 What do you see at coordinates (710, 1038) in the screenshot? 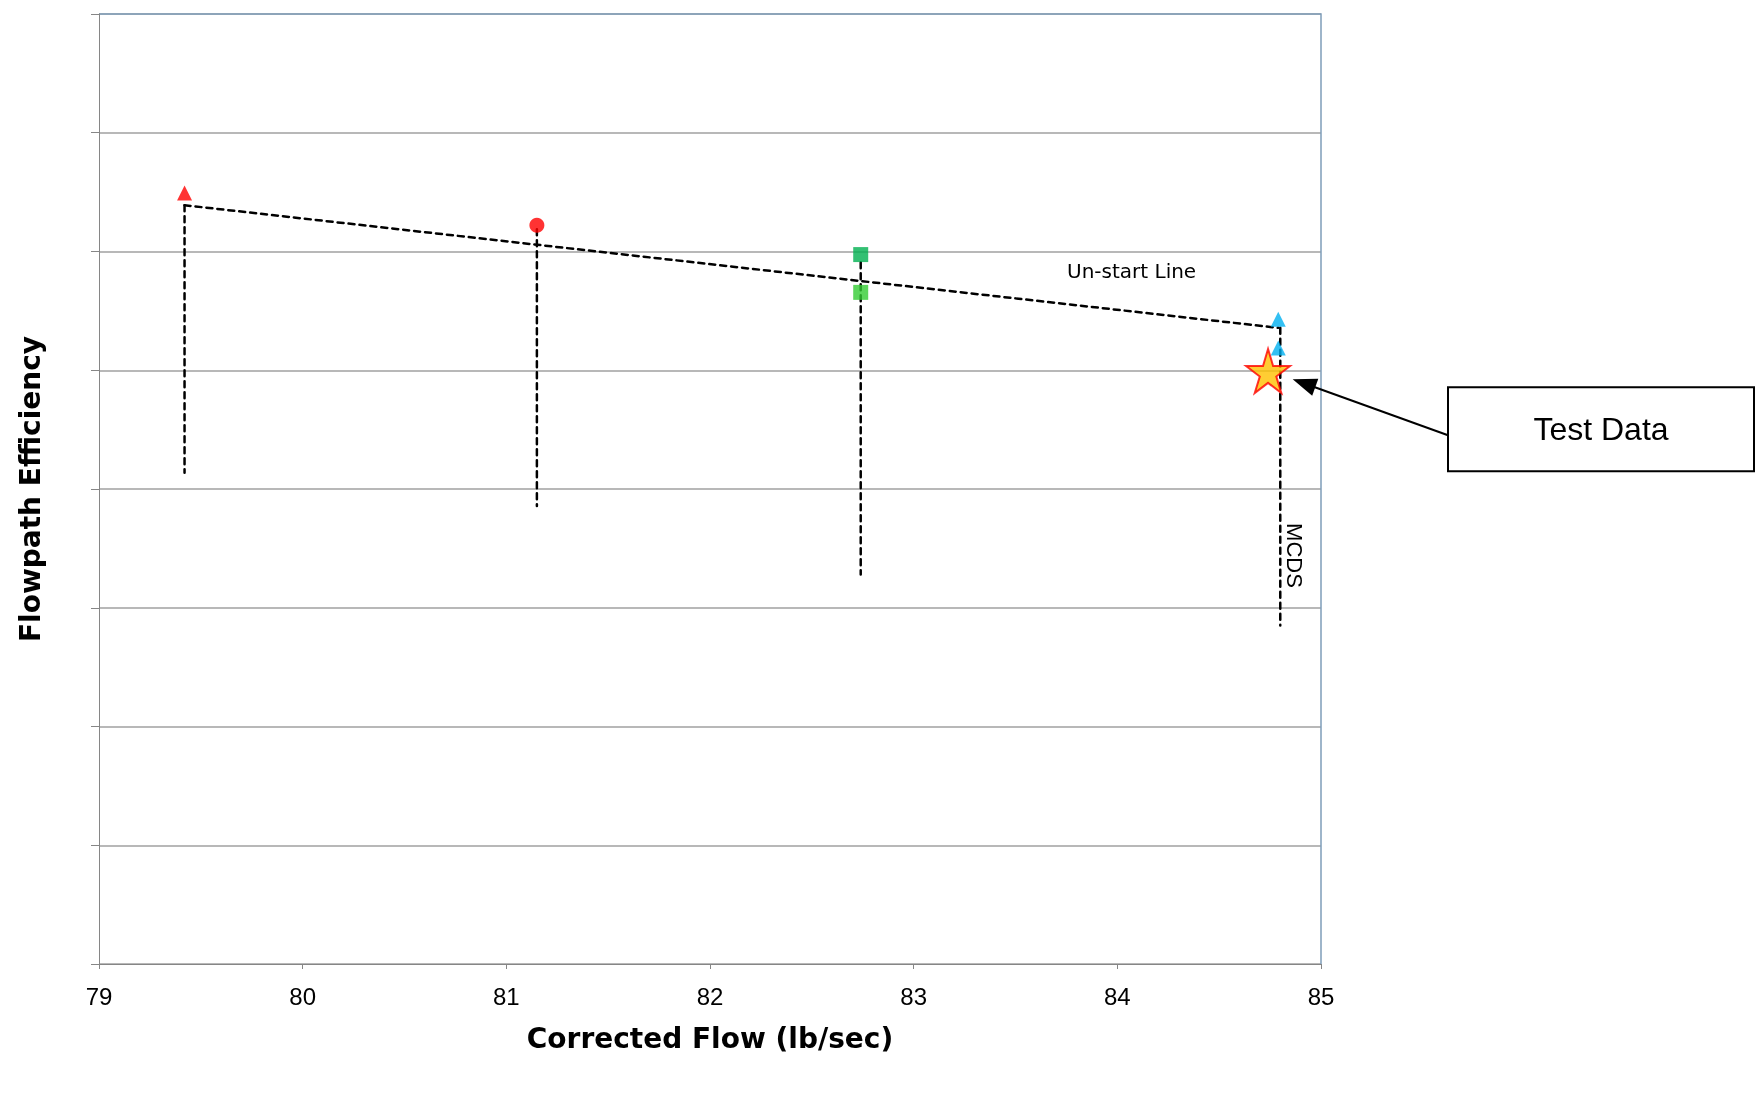
I see `x-axis-title: Corrected Flow (lb/sec)` at bounding box center [710, 1038].